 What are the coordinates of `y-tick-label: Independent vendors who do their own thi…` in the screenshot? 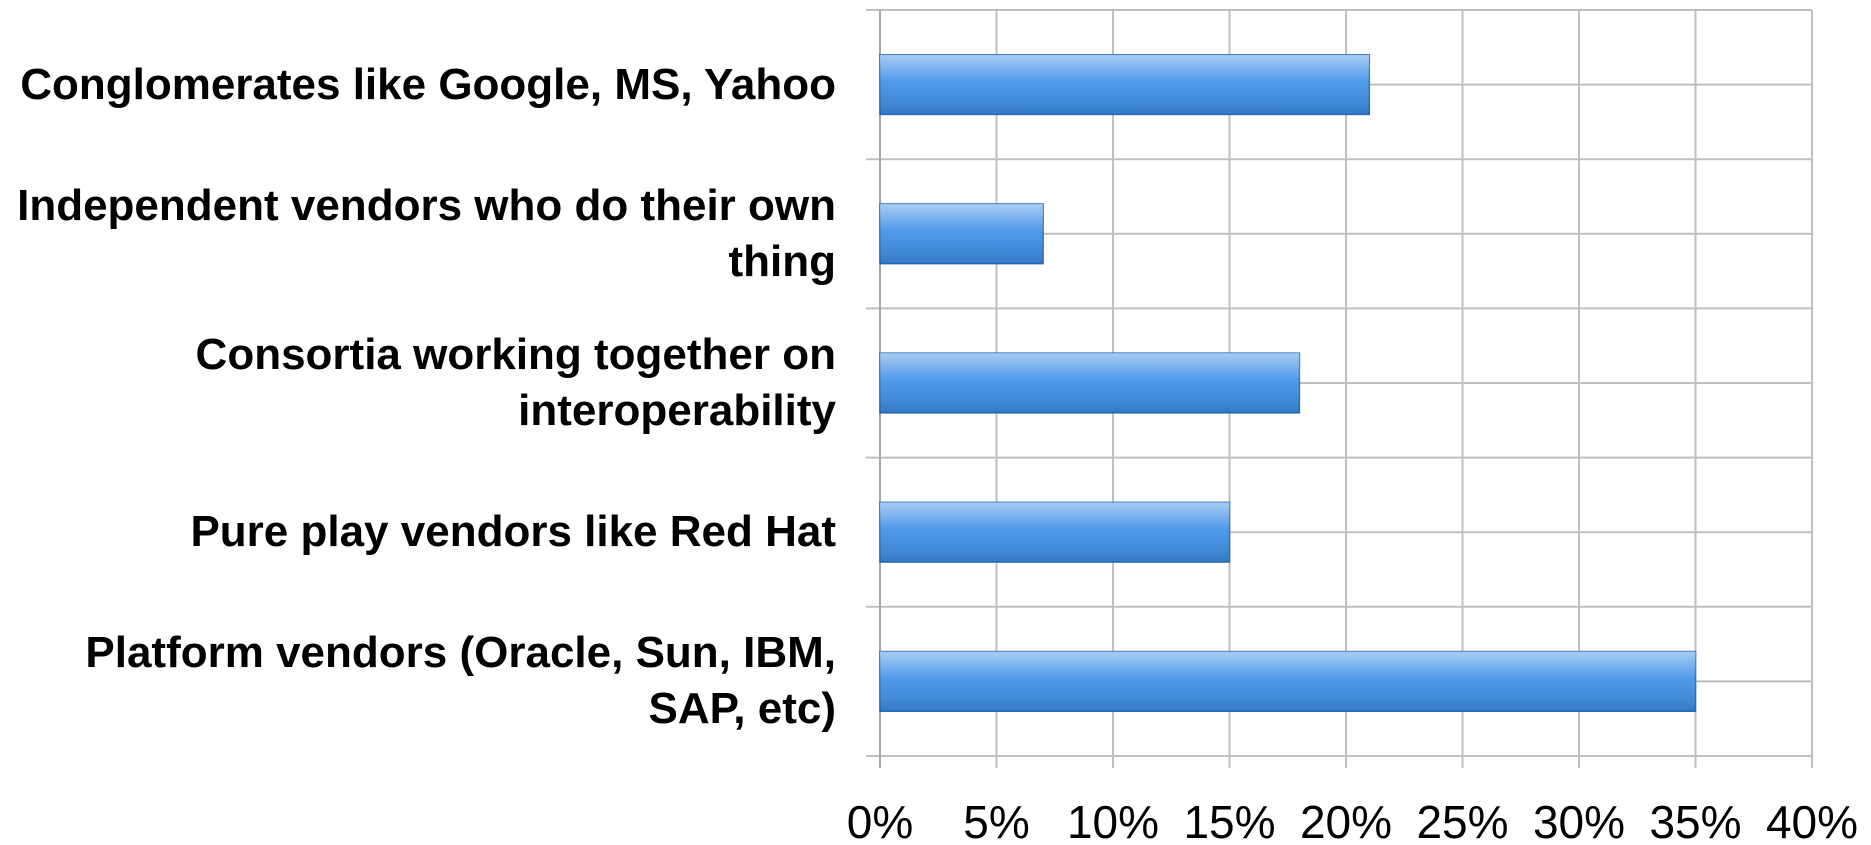 It's located at (426, 233).